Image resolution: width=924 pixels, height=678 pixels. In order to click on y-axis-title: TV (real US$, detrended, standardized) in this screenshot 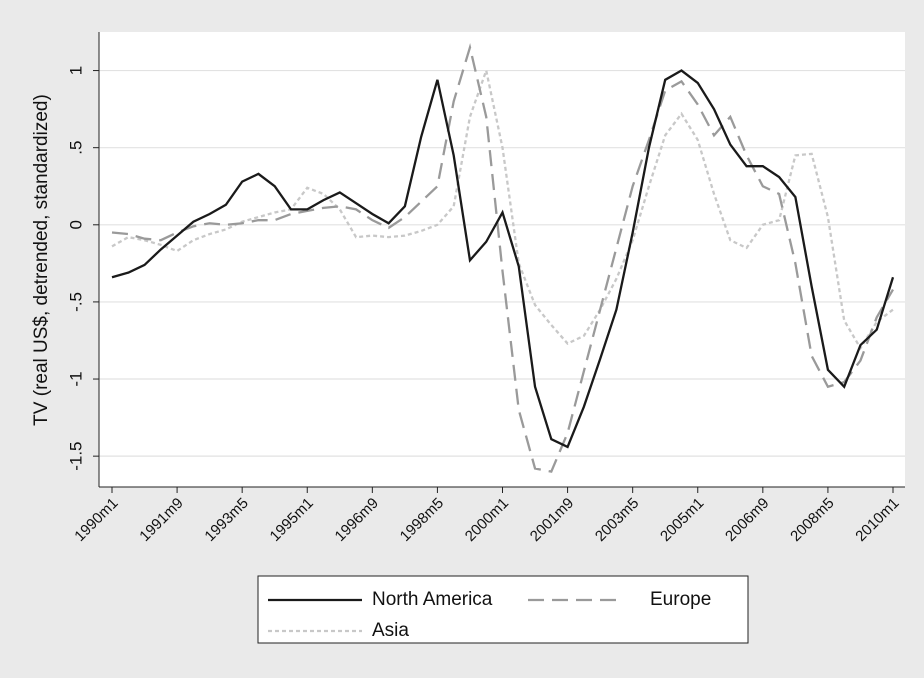, I will do `click(41, 260)`.